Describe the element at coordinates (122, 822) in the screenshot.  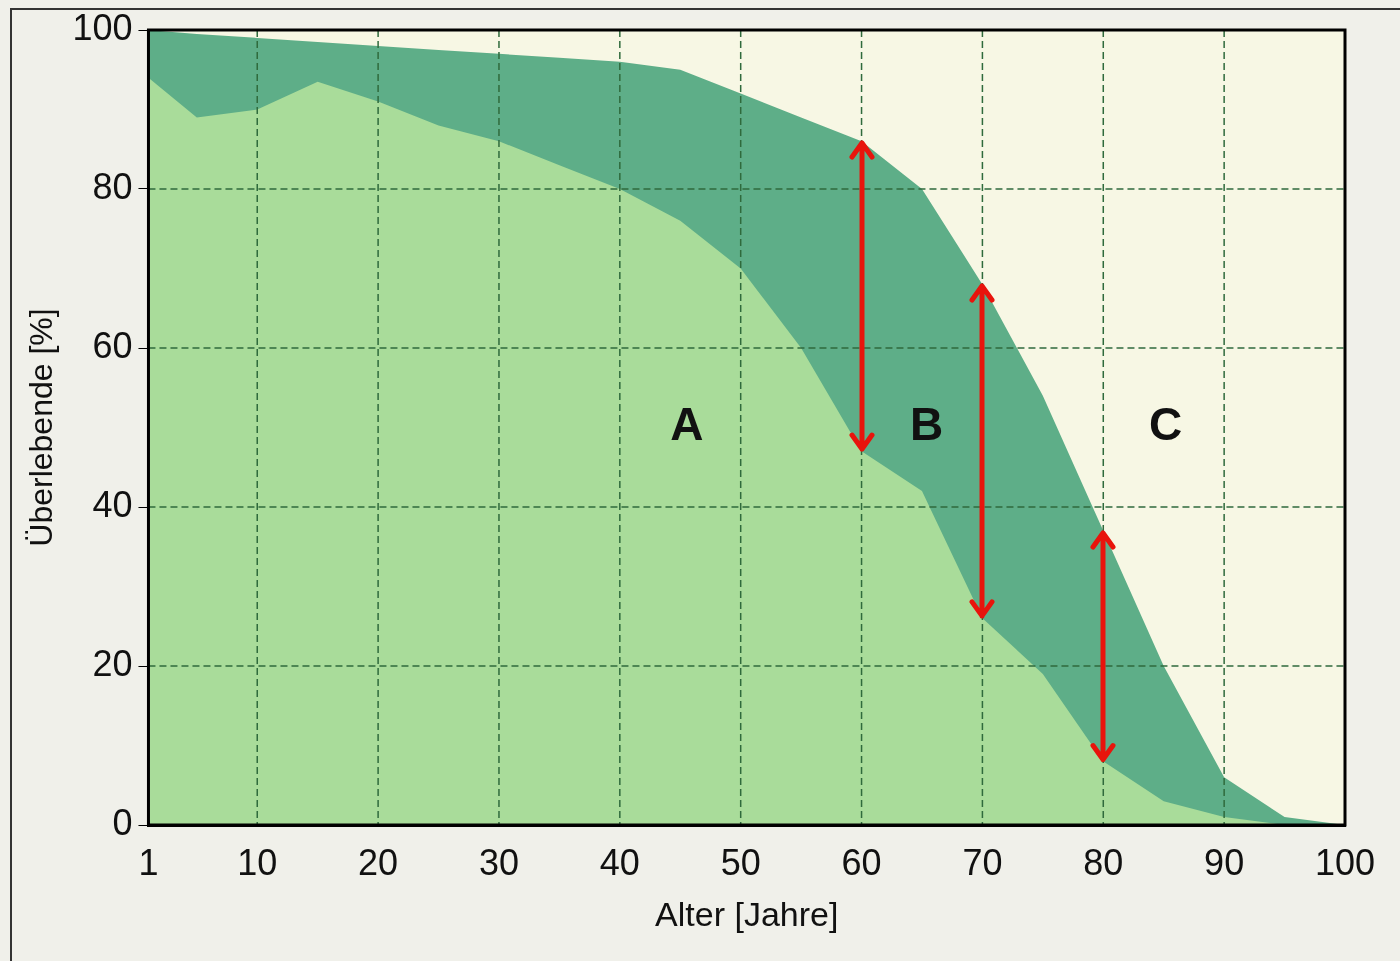
I see `y-tick-label: 0` at that location.